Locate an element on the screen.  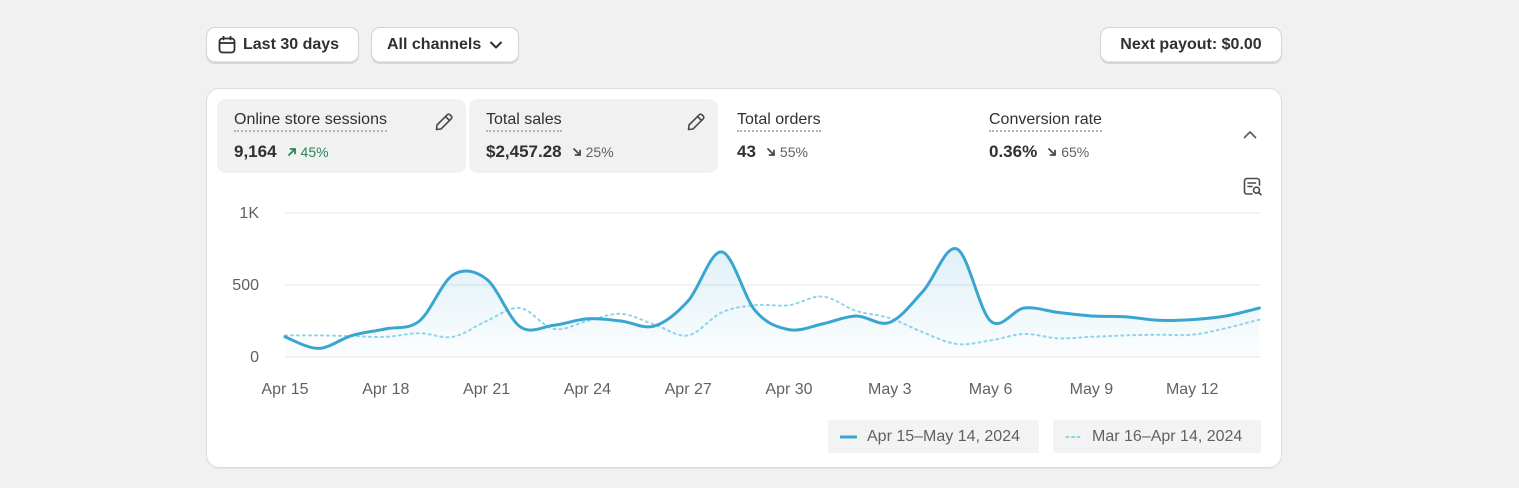
legend-current-label: Apr 15–May 14, 2024 is located at coordinates (943, 436).